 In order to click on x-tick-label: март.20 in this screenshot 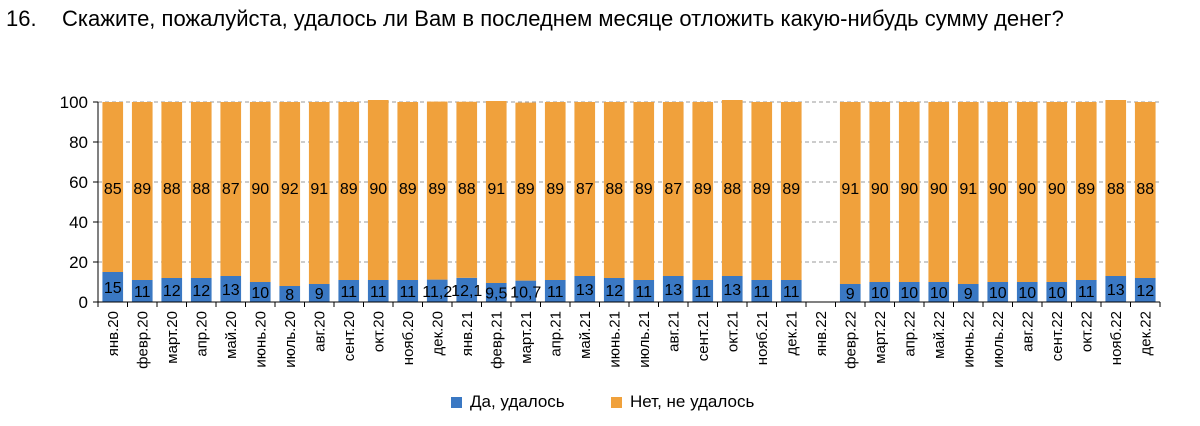, I will do `click(172, 337)`.